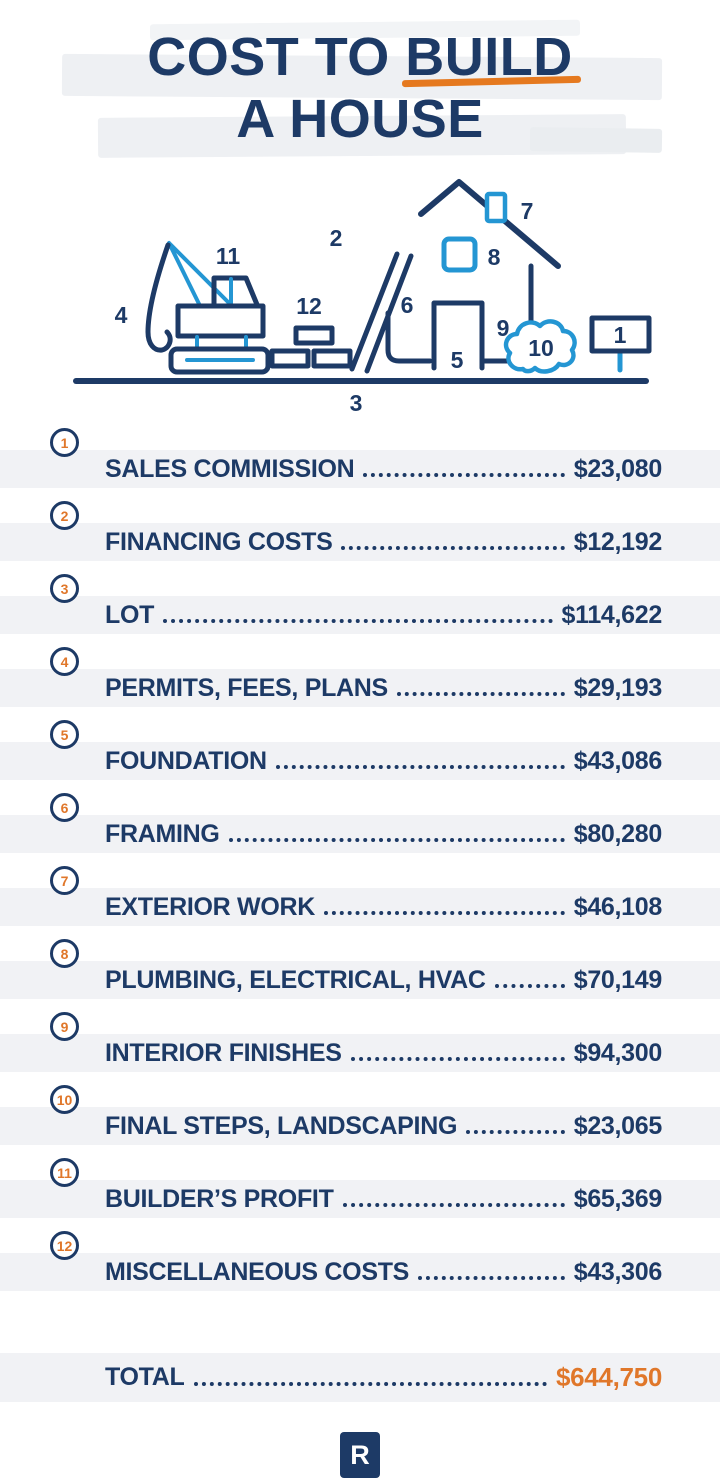 The width and height of the screenshot is (720, 1478). What do you see at coordinates (407, 305) in the screenshot?
I see `illustration-number-6: 6` at bounding box center [407, 305].